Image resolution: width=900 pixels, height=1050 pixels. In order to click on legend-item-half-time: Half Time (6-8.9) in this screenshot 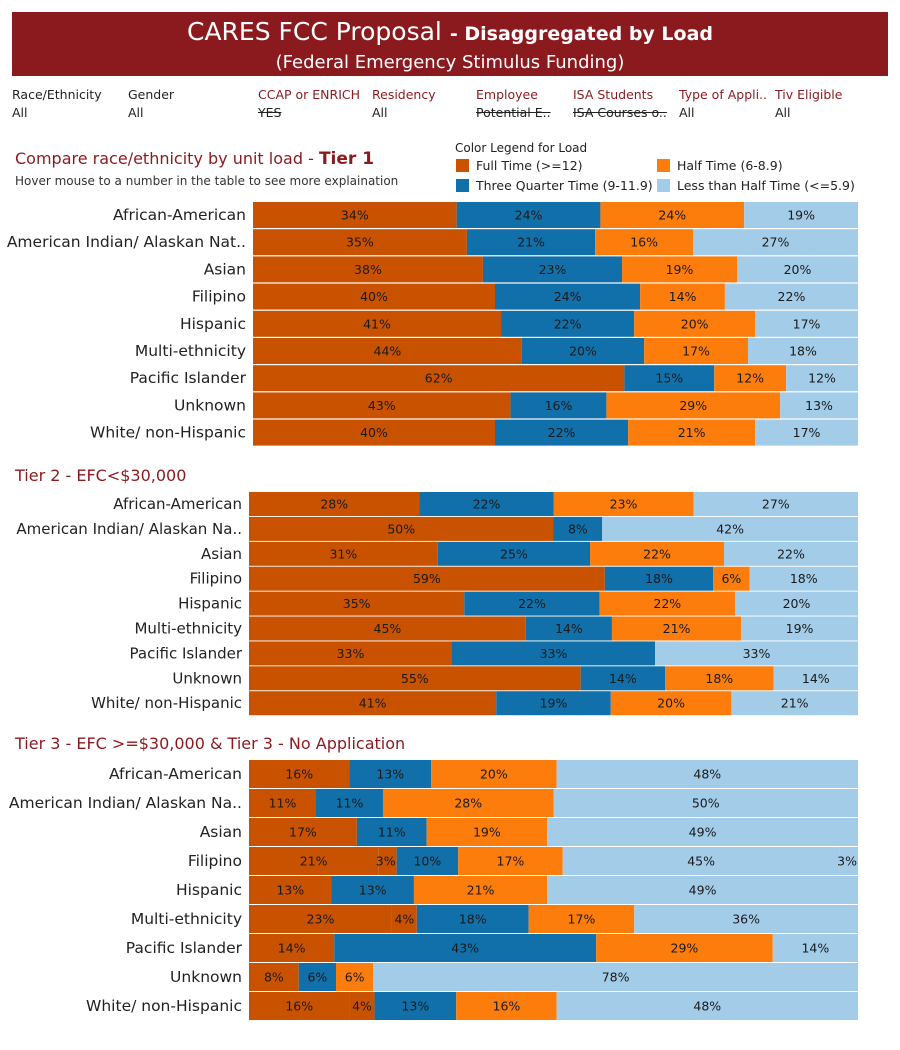, I will do `click(720, 165)`.